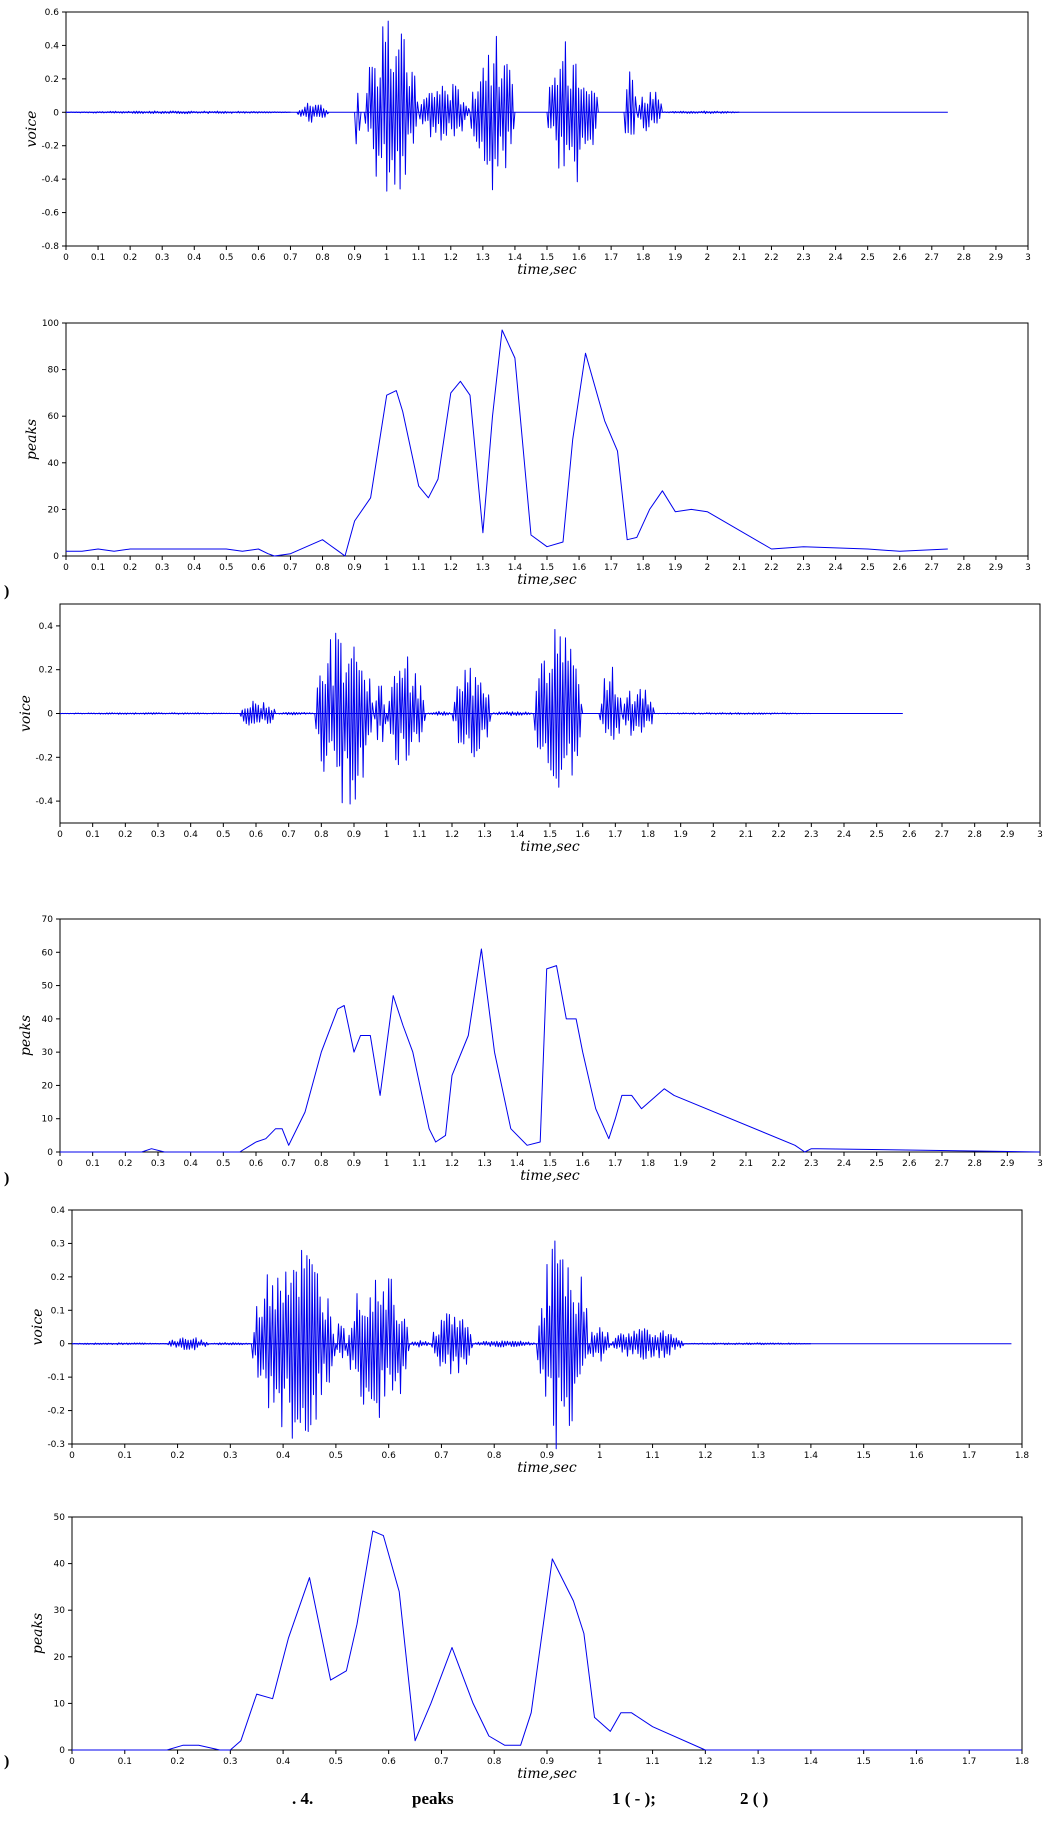 The width and height of the screenshot is (1043, 1821). What do you see at coordinates (811, 1164) in the screenshot?
I see `x-tick-label: 2.3` at bounding box center [811, 1164].